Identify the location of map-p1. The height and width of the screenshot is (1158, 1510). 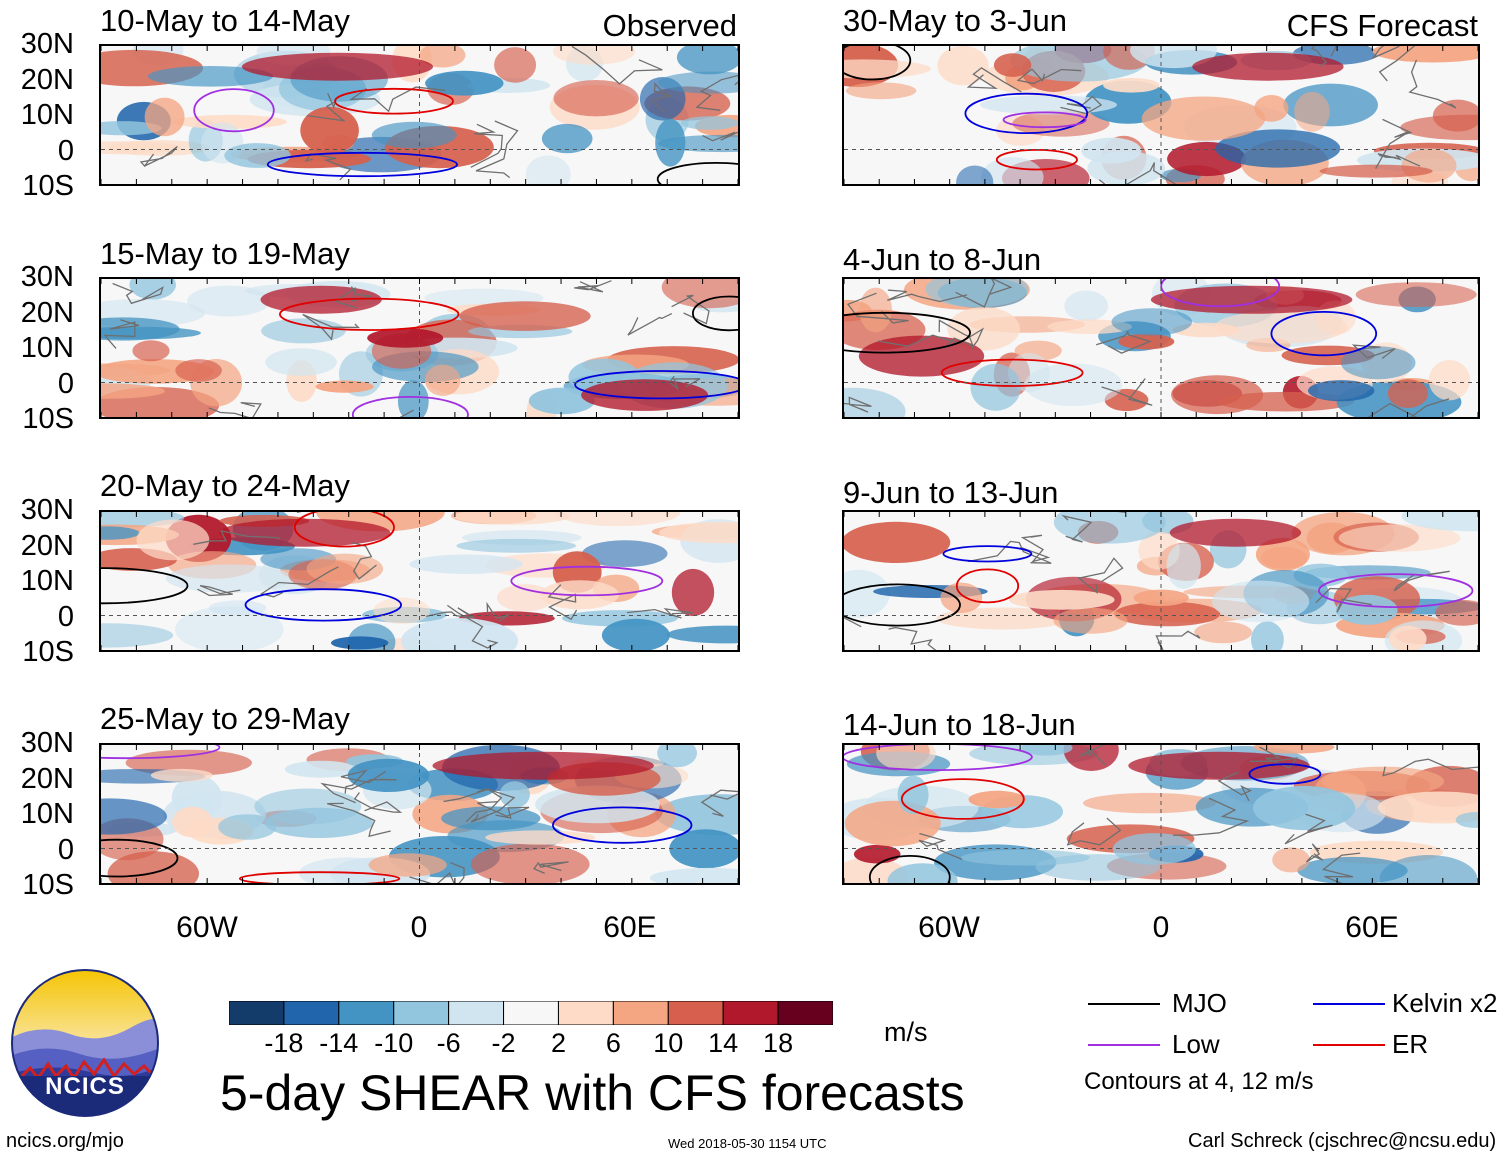
(419, 115).